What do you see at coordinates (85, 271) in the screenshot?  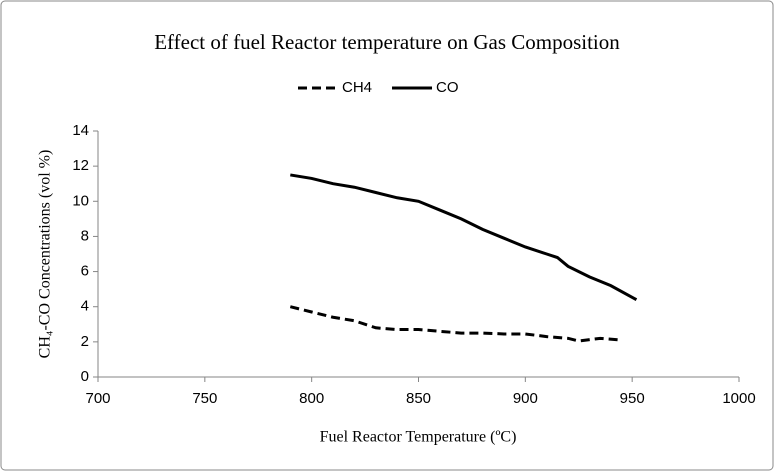 I see `y-tick-label: 6` at bounding box center [85, 271].